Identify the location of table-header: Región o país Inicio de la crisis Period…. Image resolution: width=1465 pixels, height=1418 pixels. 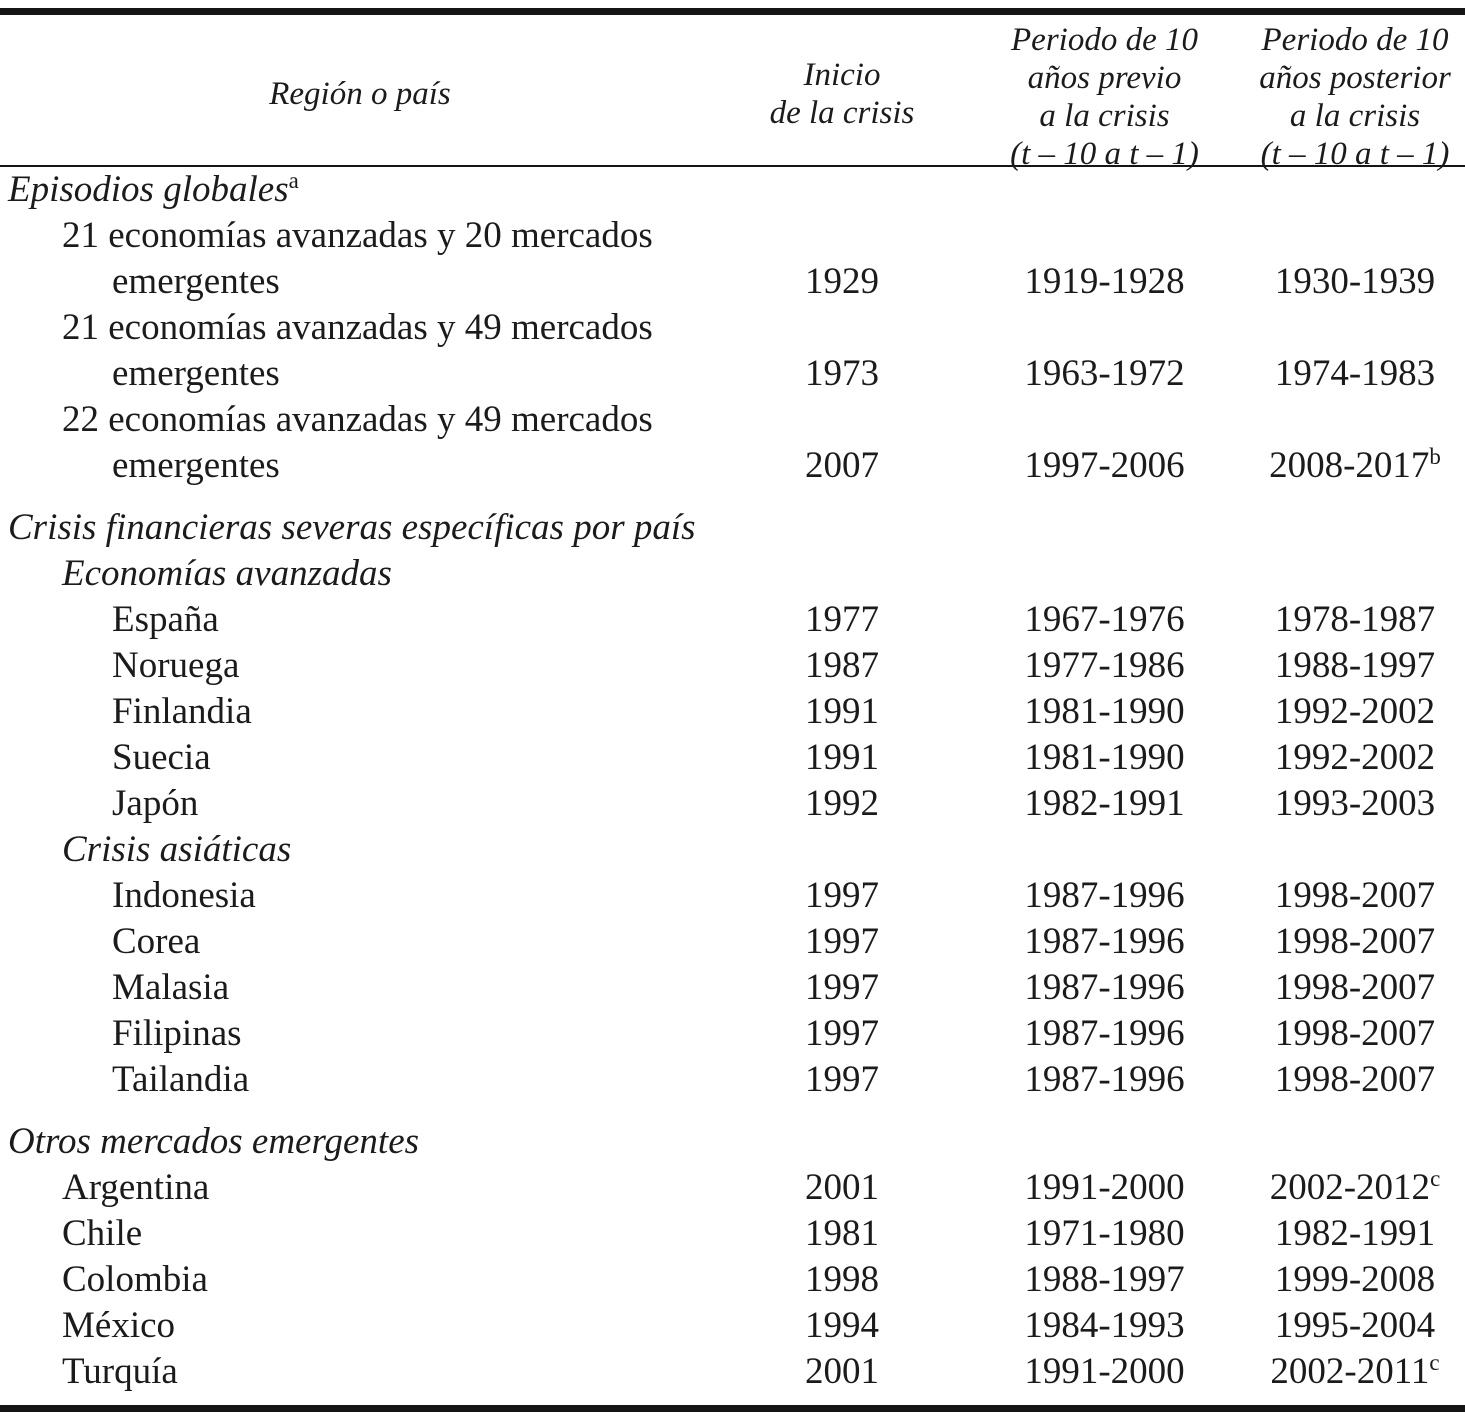
(732, 93).